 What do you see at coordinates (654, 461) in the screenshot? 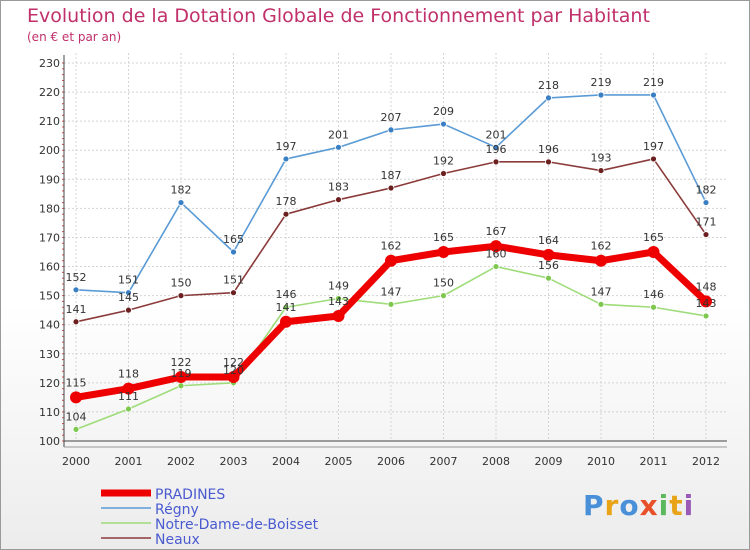
I see `x-tick-label: 2011` at bounding box center [654, 461].